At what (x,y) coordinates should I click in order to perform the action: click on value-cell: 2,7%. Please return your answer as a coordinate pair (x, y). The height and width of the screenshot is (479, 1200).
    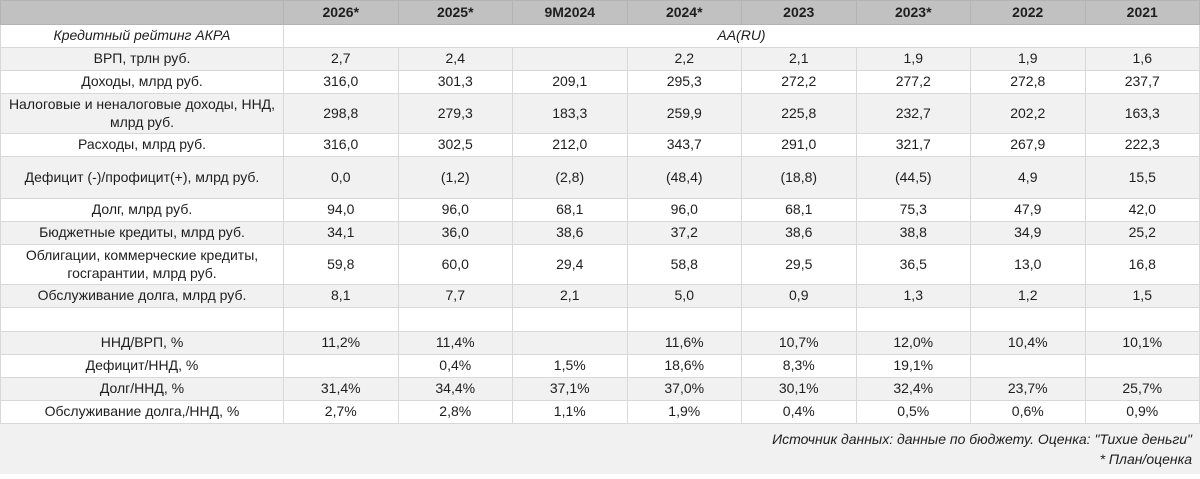
    Looking at the image, I should click on (341, 412).